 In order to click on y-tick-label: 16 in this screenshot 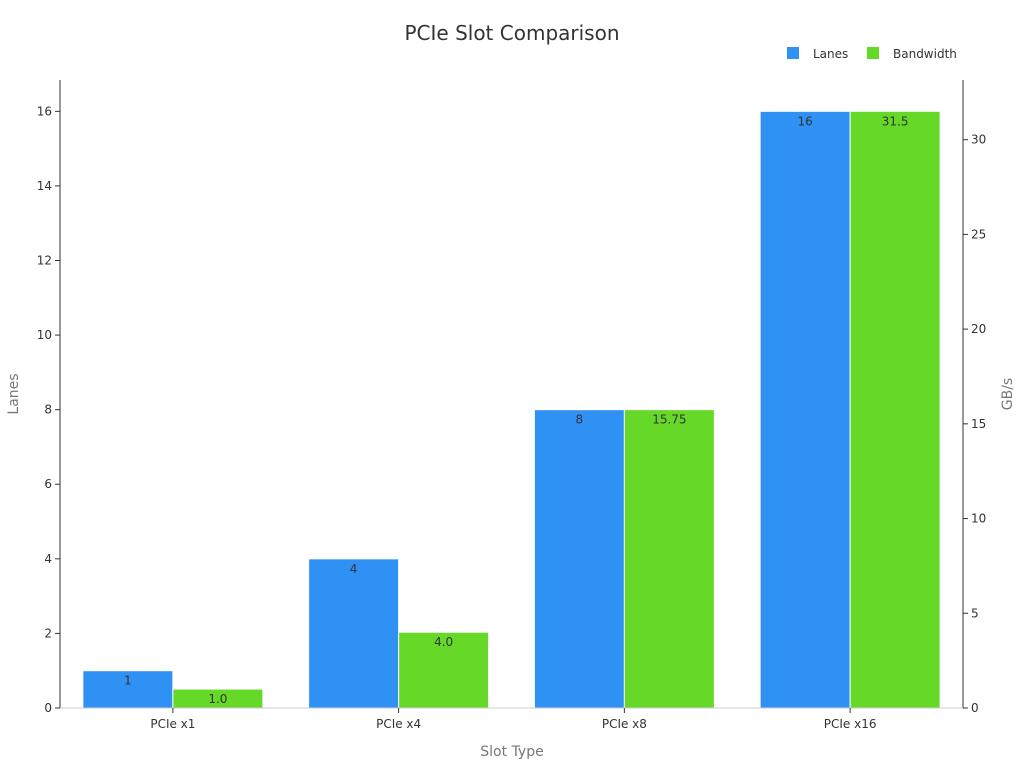, I will do `click(44, 111)`.